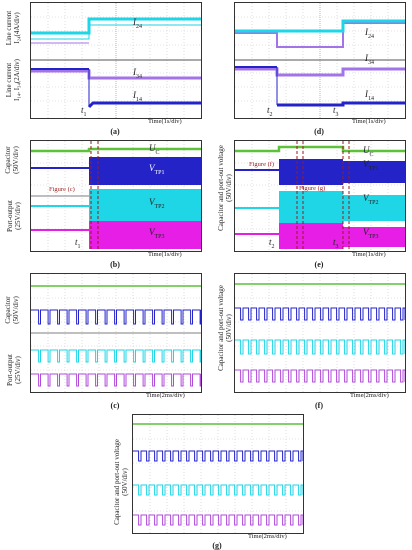  Describe the element at coordinates (371, 199) in the screenshot. I see `panel-e-label-vtp2: VTP2` at that location.